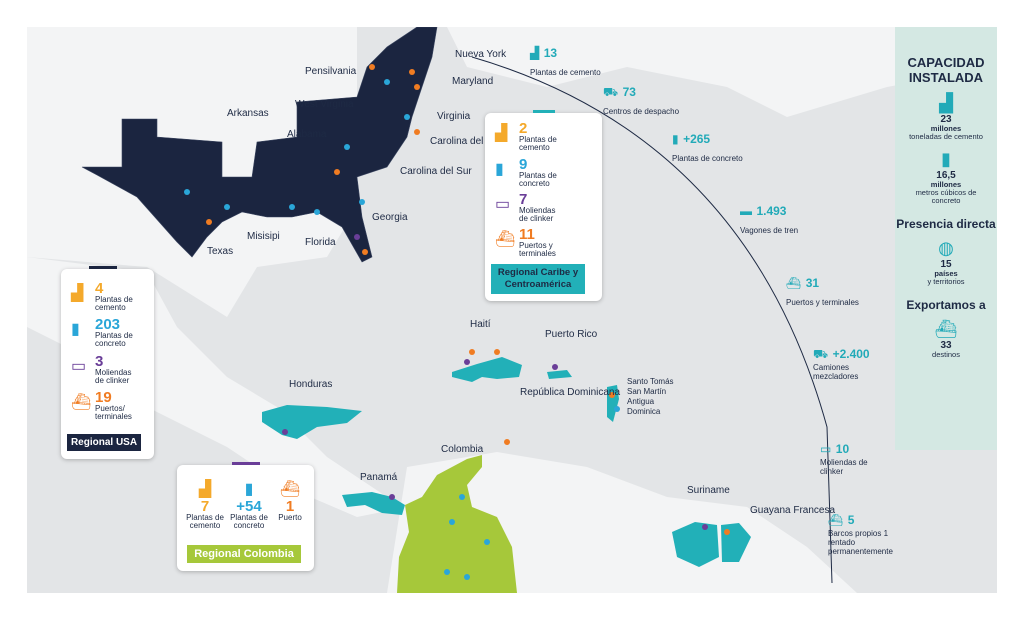 Image resolution: width=1024 pixels, height=620 pixels. What do you see at coordinates (457, 524) in the screenshot?
I see `country-colombia` at bounding box center [457, 524].